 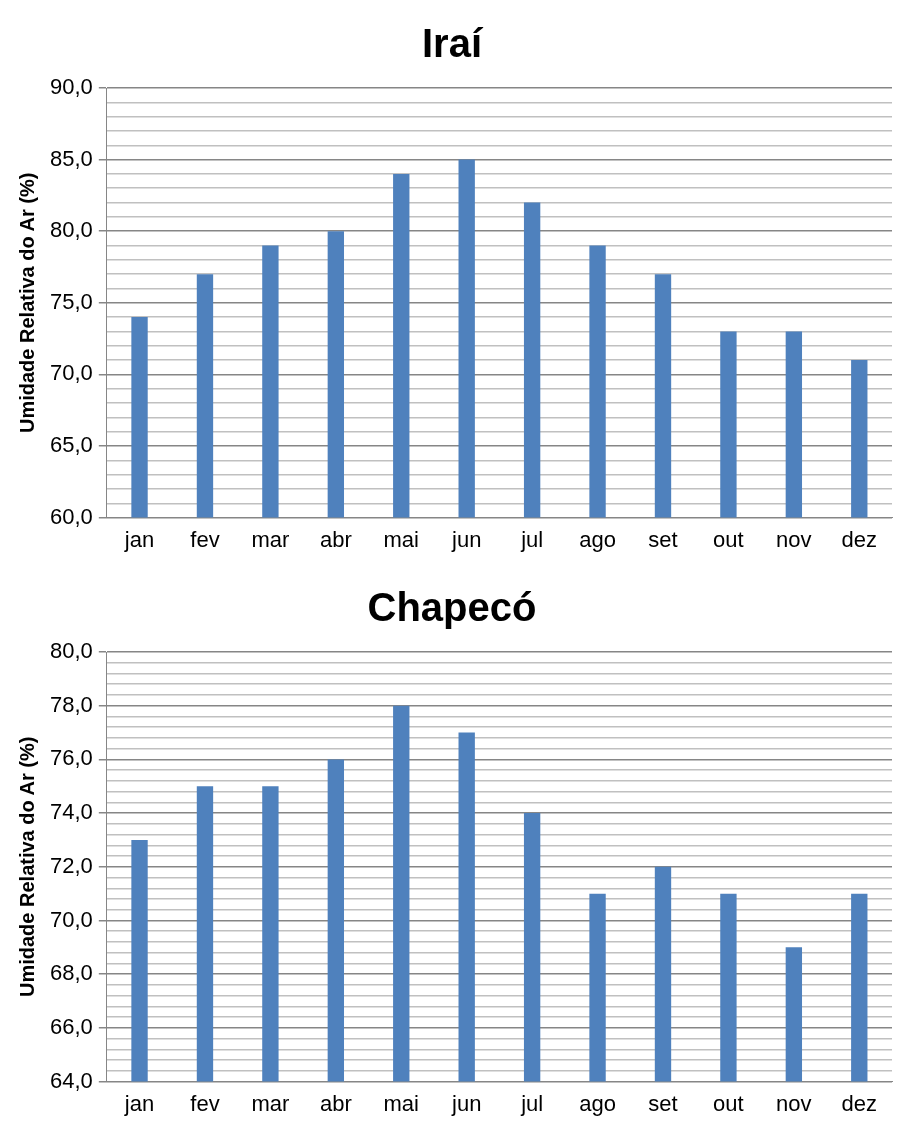 I want to click on y-tick-label: 85,0, so click(x=71, y=158).